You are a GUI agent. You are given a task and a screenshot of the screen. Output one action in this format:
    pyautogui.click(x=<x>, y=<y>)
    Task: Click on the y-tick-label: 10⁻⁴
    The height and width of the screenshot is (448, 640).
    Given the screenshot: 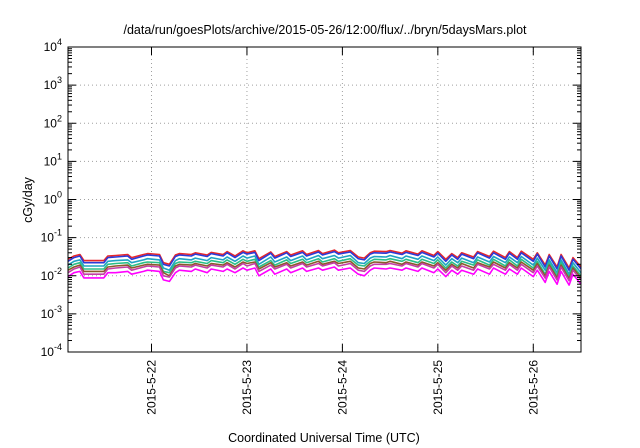 What is the action you would take?
    pyautogui.click(x=51, y=350)
    